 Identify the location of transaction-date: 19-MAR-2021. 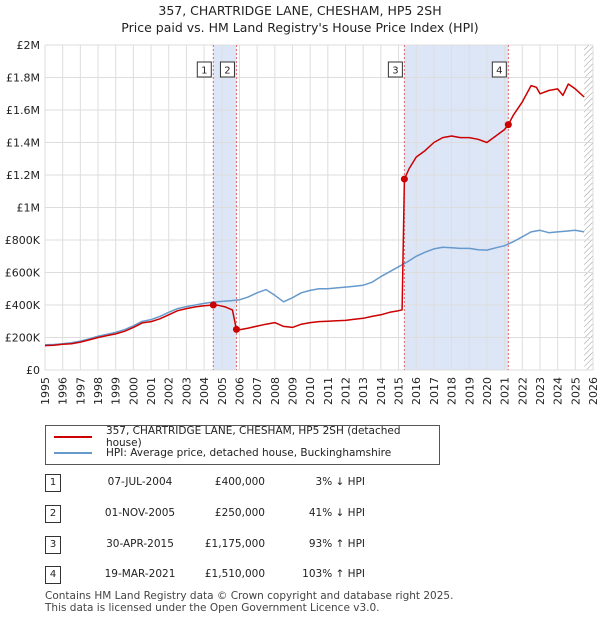
(140, 574).